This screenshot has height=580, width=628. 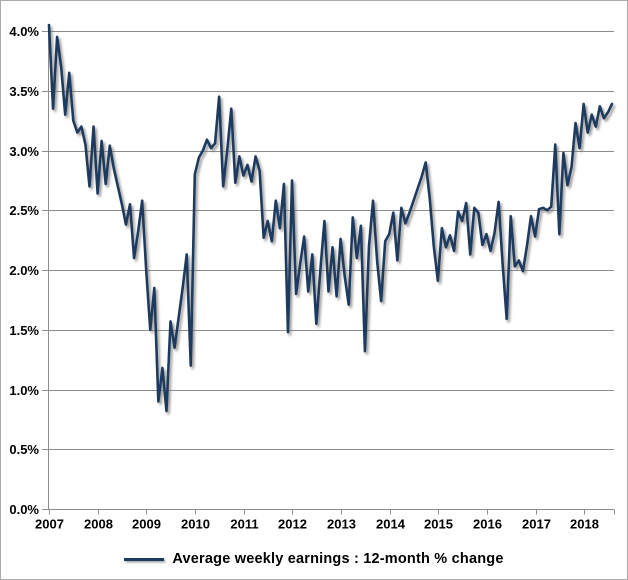 I want to click on x-axis-label: 2012, so click(x=292, y=524).